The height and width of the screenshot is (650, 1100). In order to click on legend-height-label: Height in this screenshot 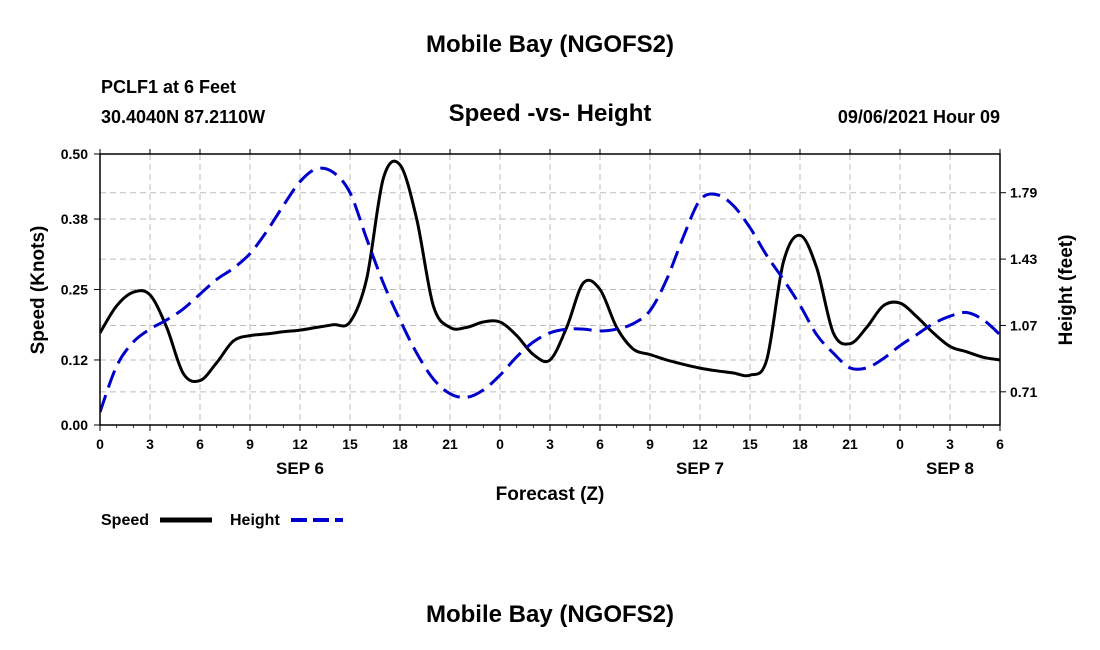, I will do `click(255, 520)`.